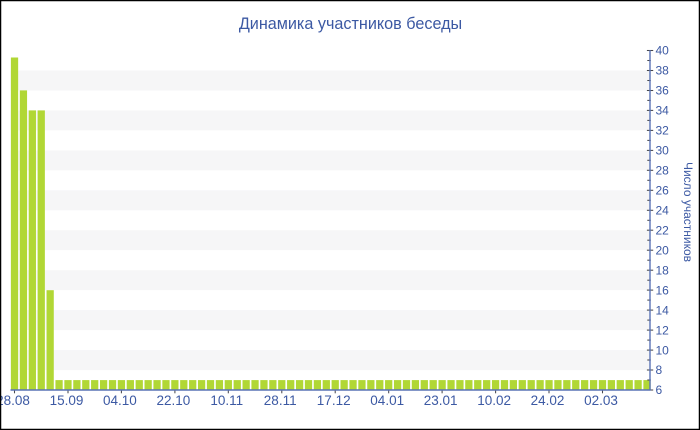  What do you see at coordinates (334, 400) in the screenshot?
I see `svg-text: 17.12` at bounding box center [334, 400].